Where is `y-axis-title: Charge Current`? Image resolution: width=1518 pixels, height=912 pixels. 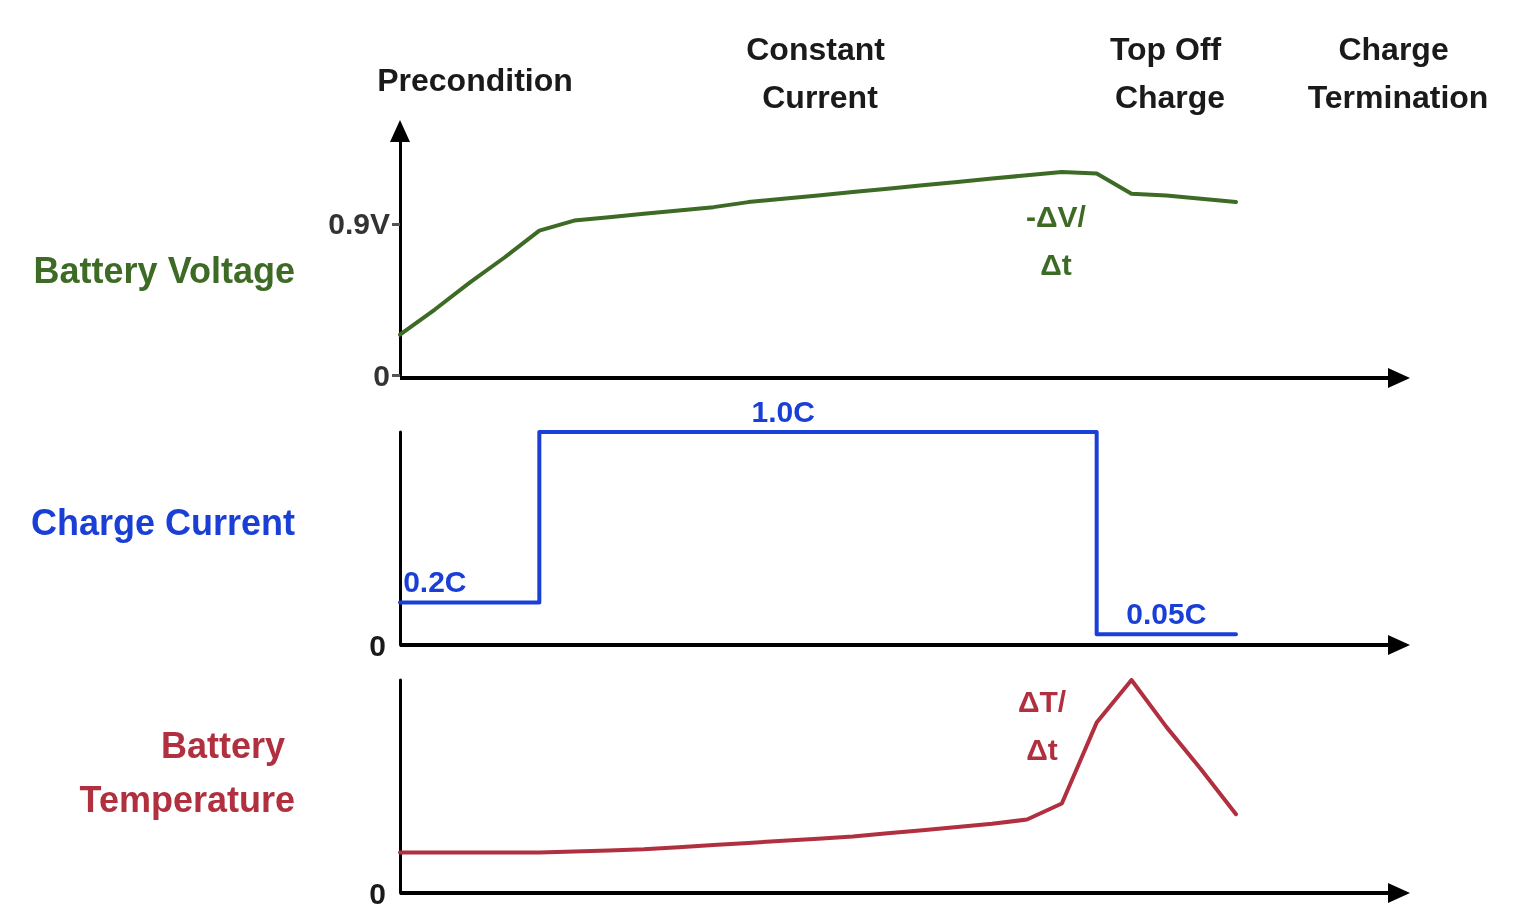
y-axis-title: Charge Current is located at coordinates (163, 522).